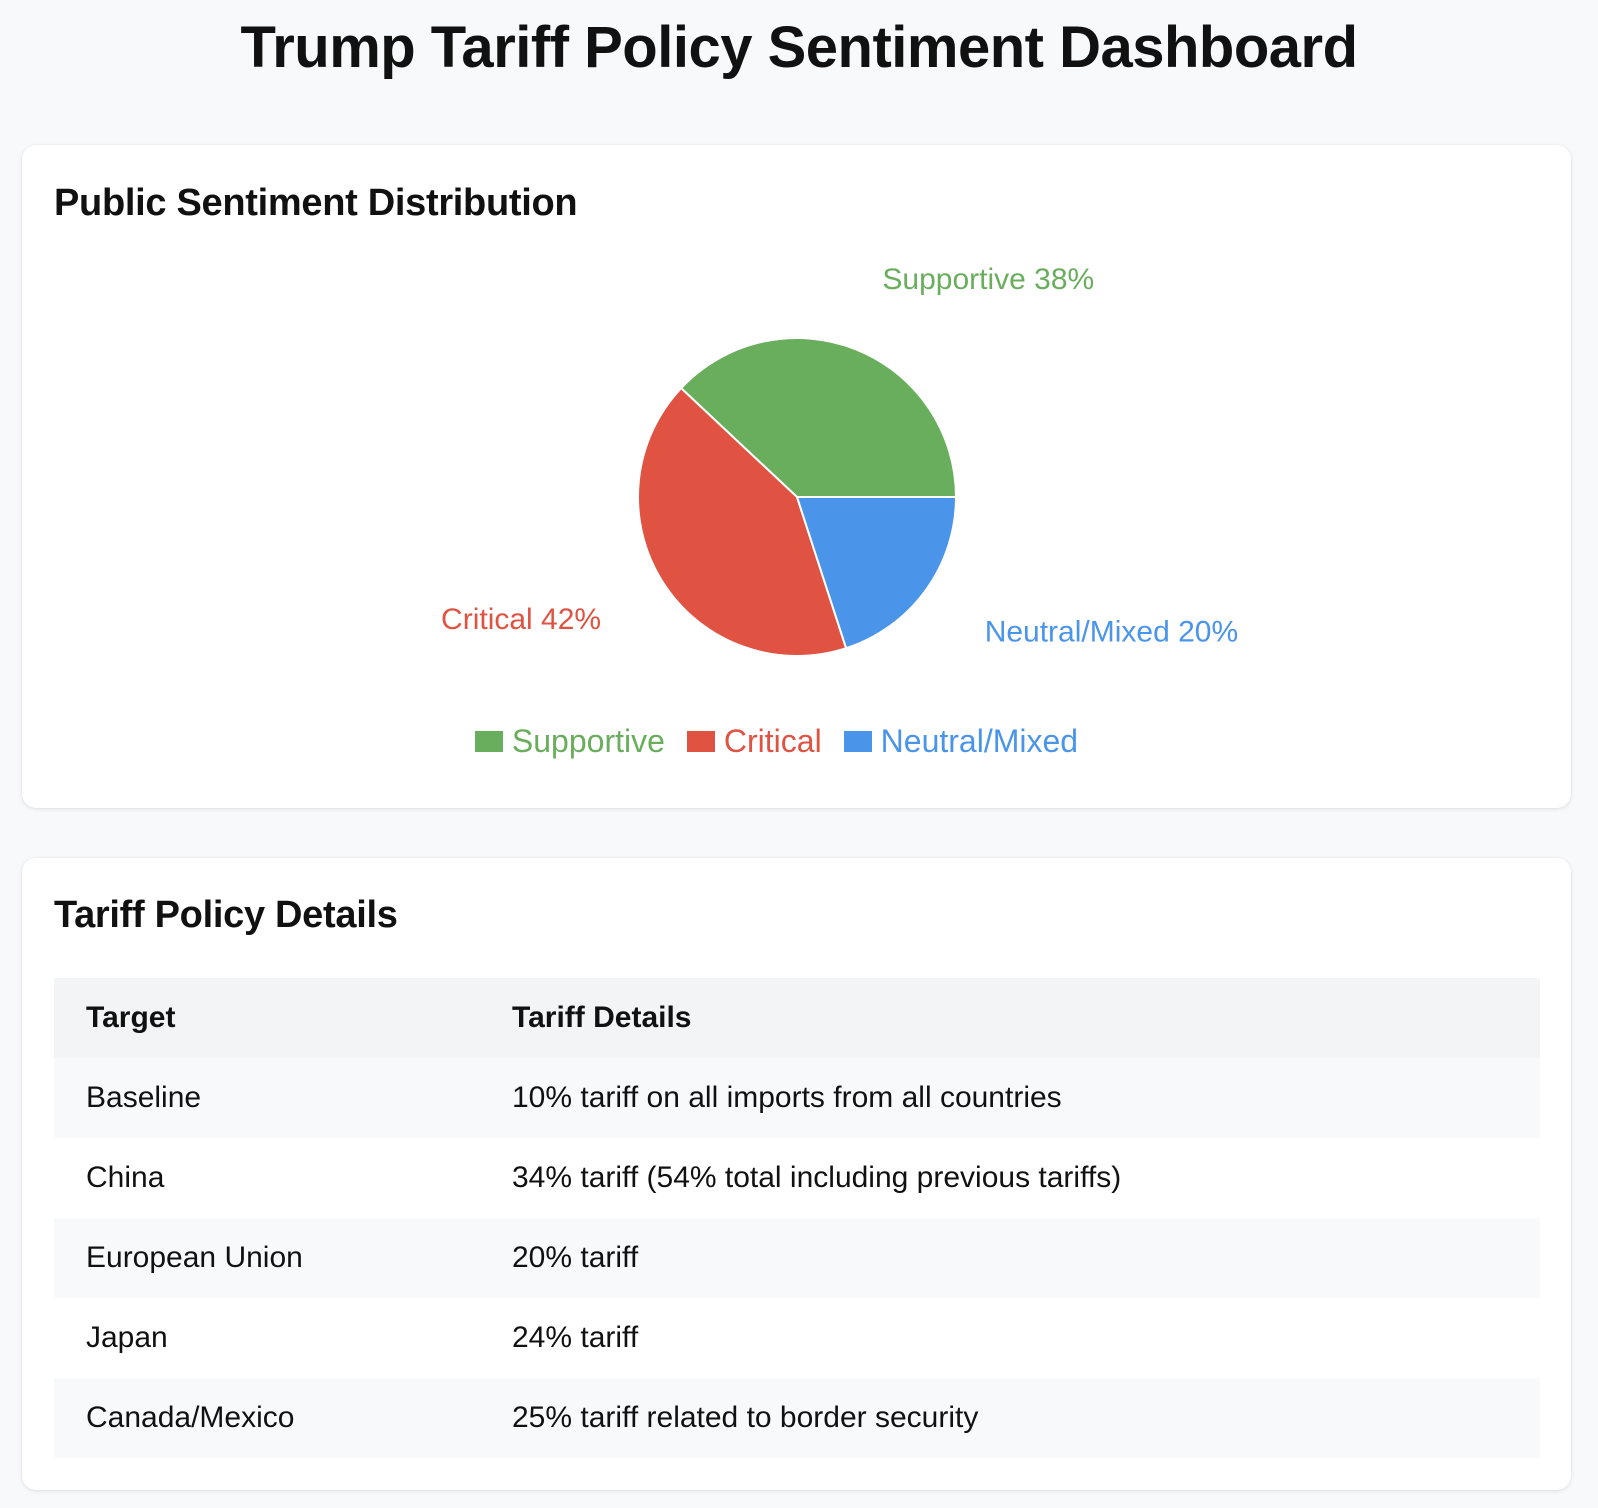 Image resolution: width=1598 pixels, height=1508 pixels. I want to click on sentiment-card-title: Public Sentiment Distribution, so click(316, 203).